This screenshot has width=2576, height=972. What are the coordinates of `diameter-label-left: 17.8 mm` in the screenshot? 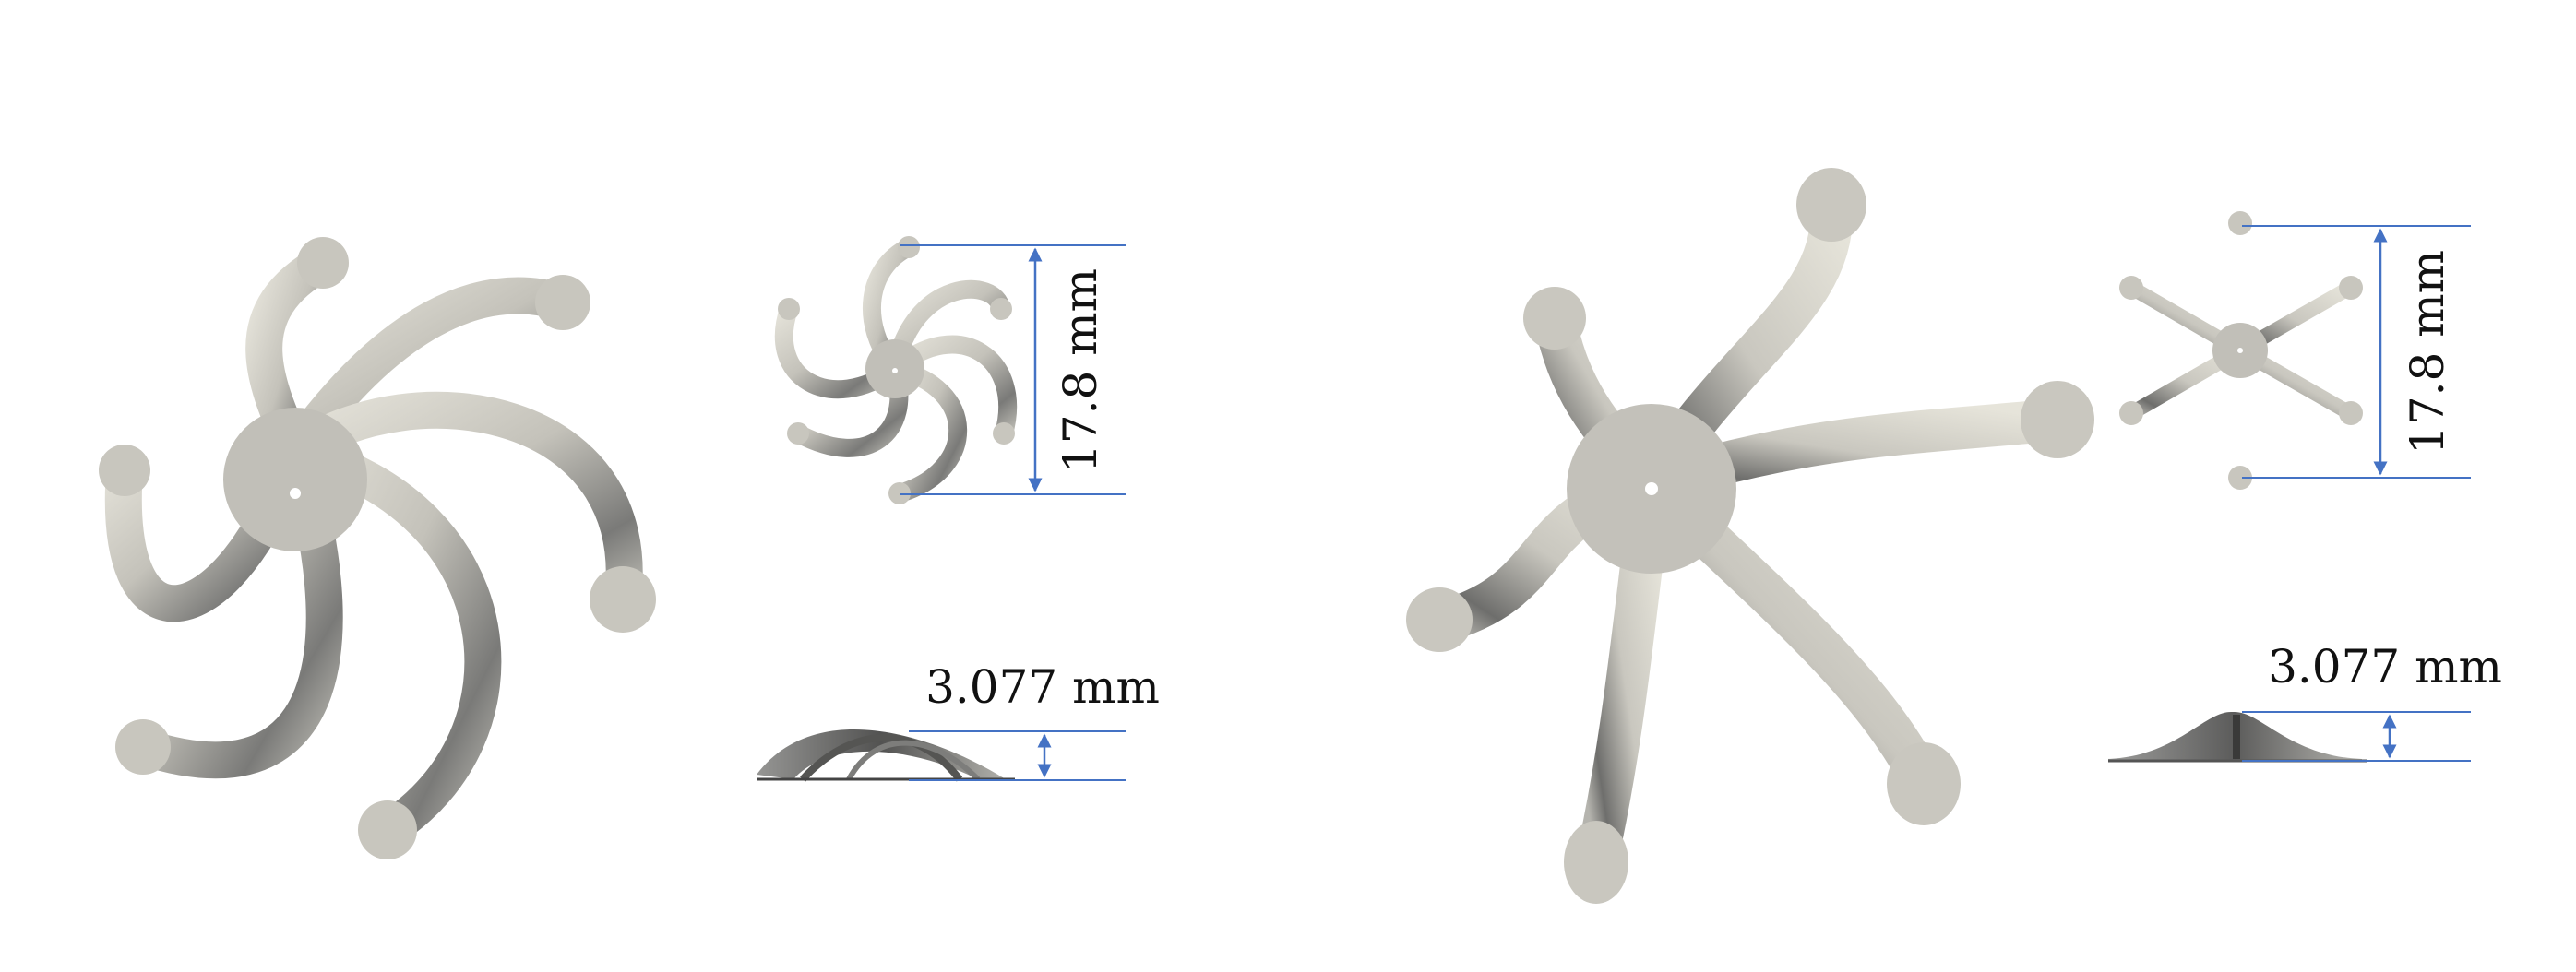 It's located at (1081, 370).